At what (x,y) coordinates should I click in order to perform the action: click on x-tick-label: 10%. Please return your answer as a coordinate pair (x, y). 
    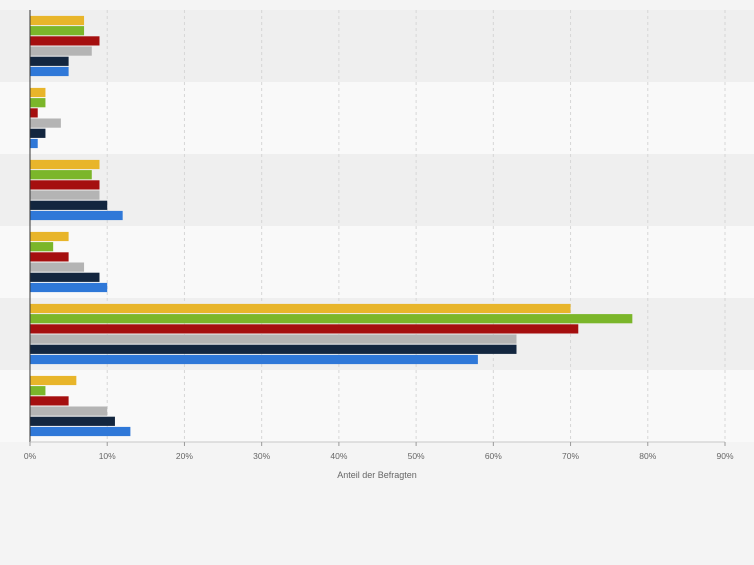
    Looking at the image, I should click on (107, 456).